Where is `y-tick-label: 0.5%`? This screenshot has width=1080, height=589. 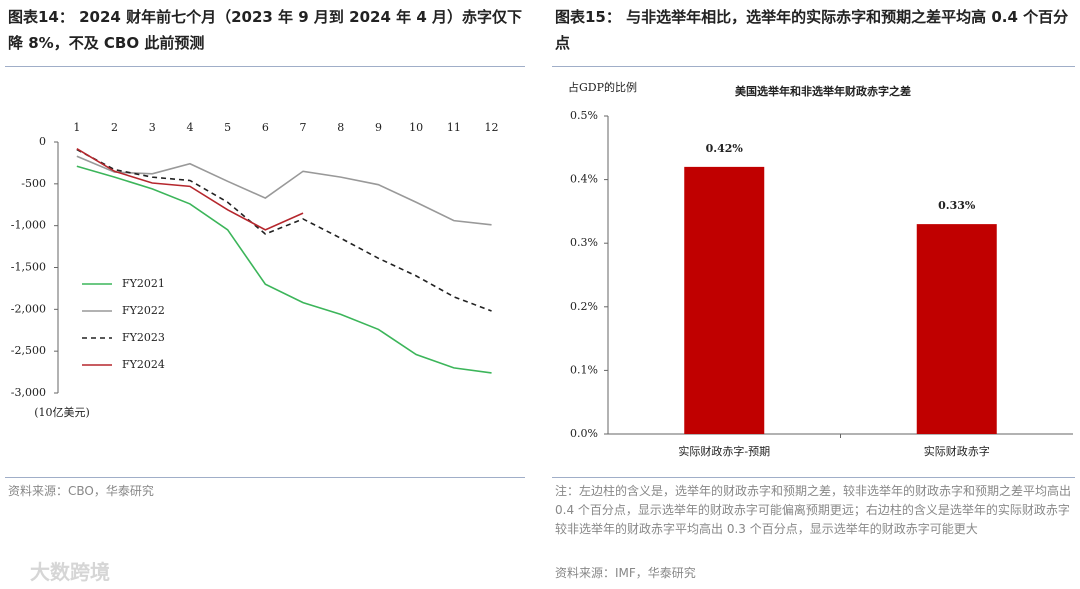 y-tick-label: 0.5% is located at coordinates (584, 115).